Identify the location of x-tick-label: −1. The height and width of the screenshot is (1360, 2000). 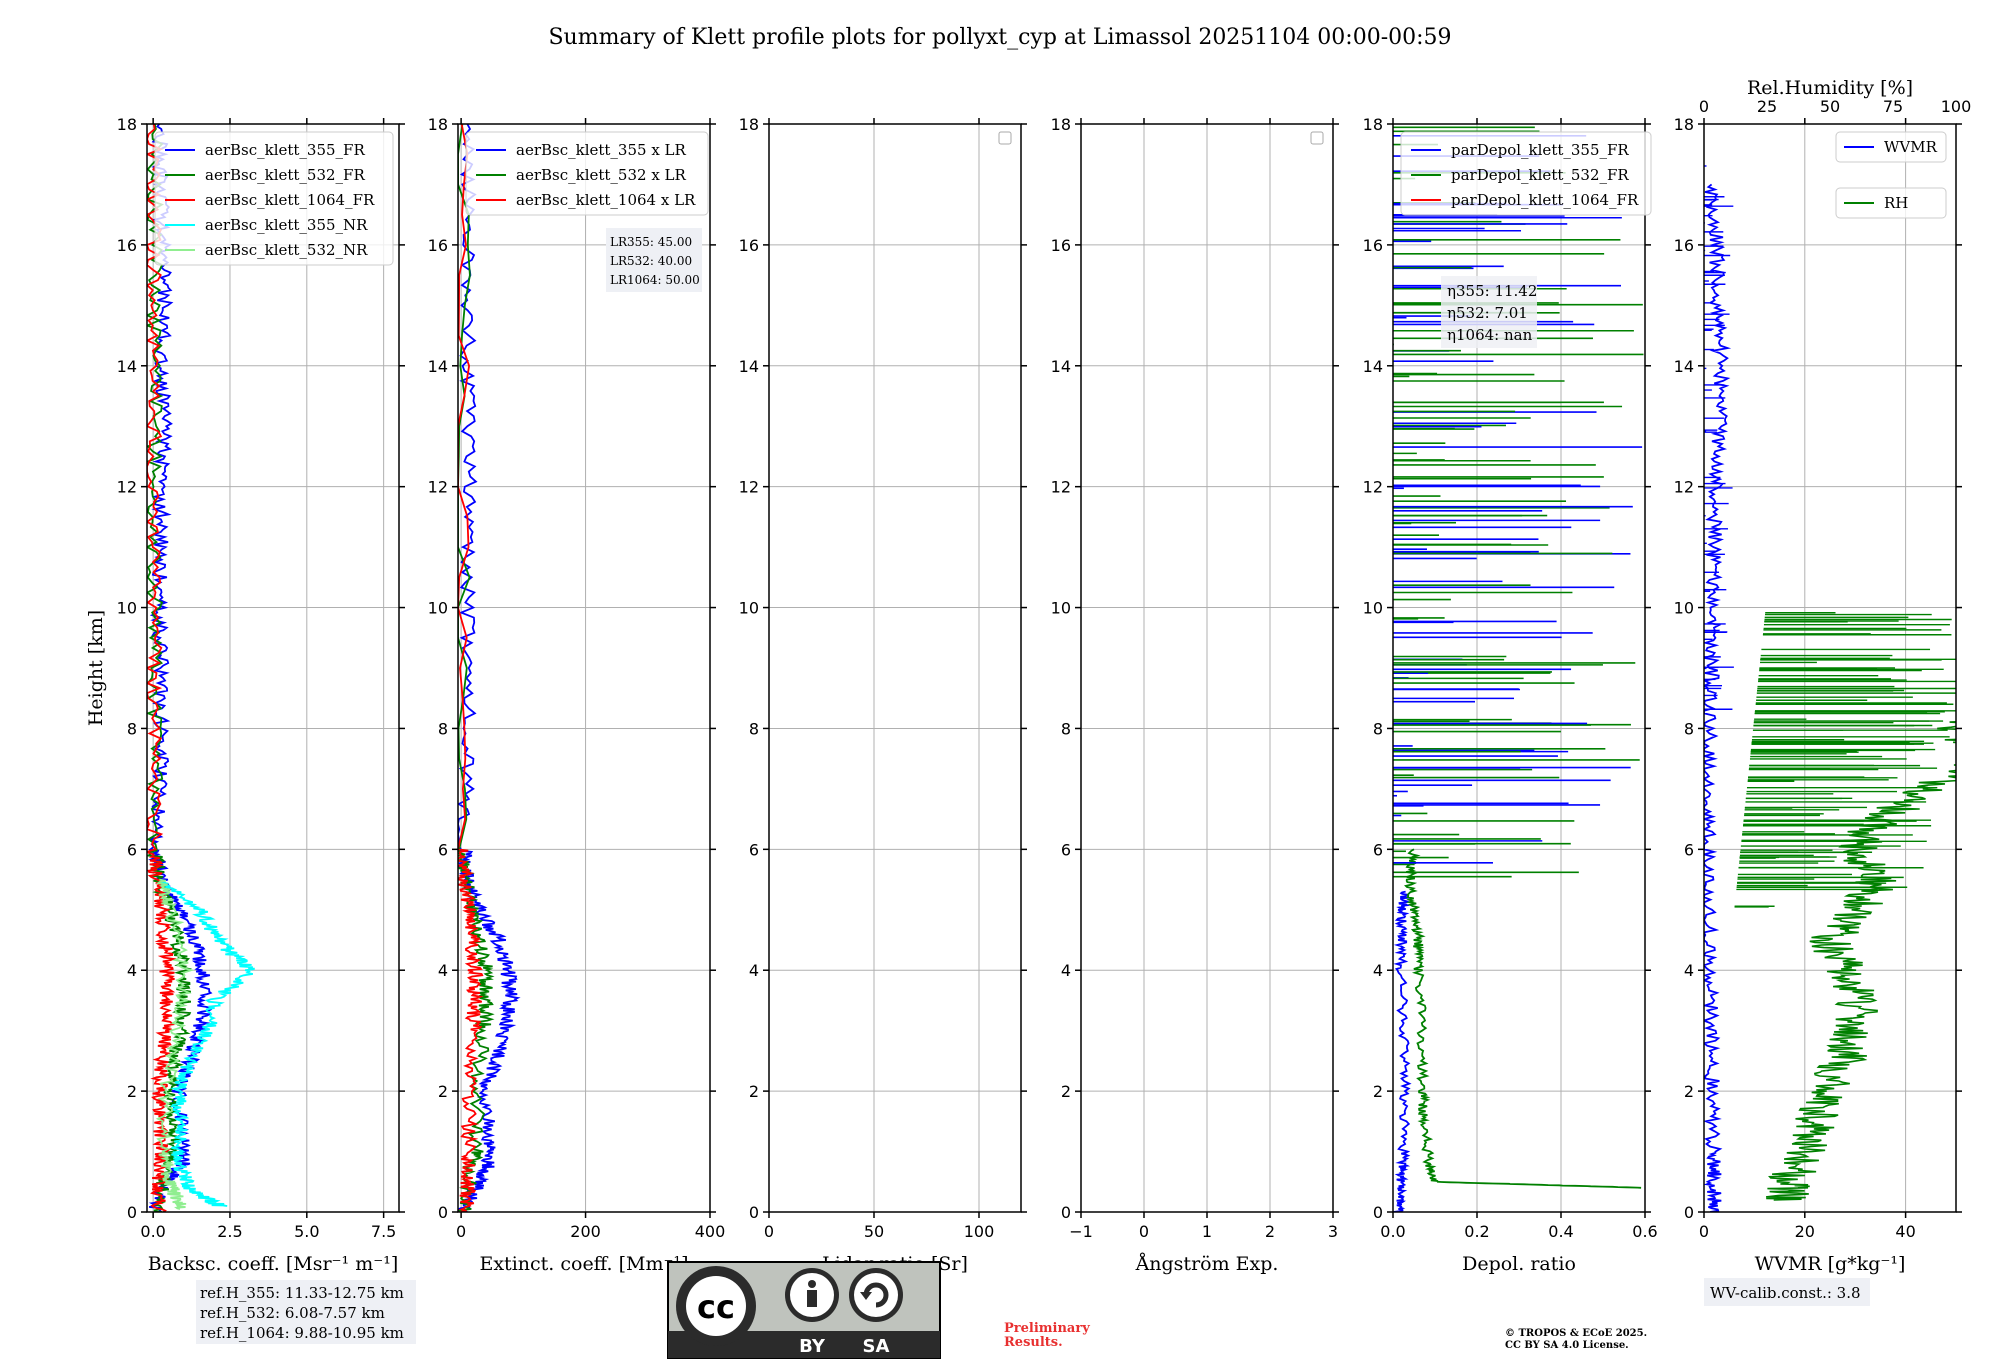
(1081, 1231).